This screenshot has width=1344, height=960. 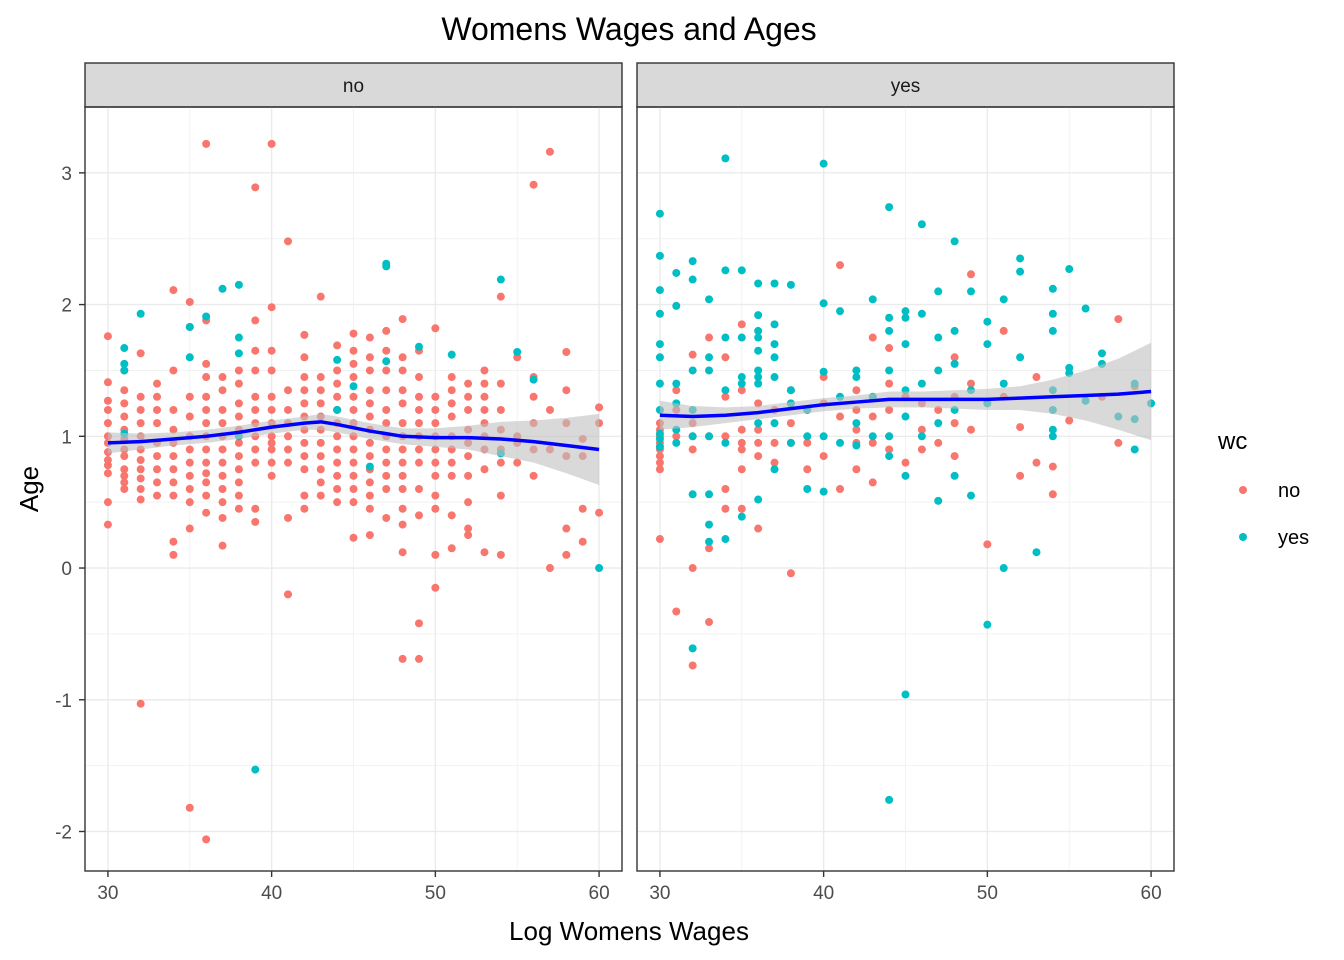 I want to click on y-axis-title: Age, so click(x=29, y=489).